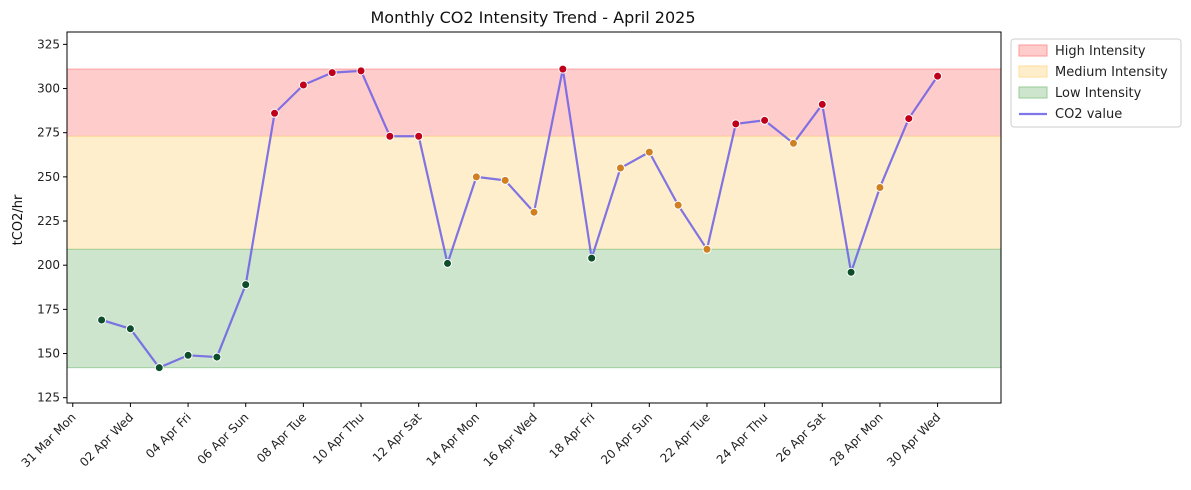  I want to click on y-tick-label: 300, so click(48, 89).